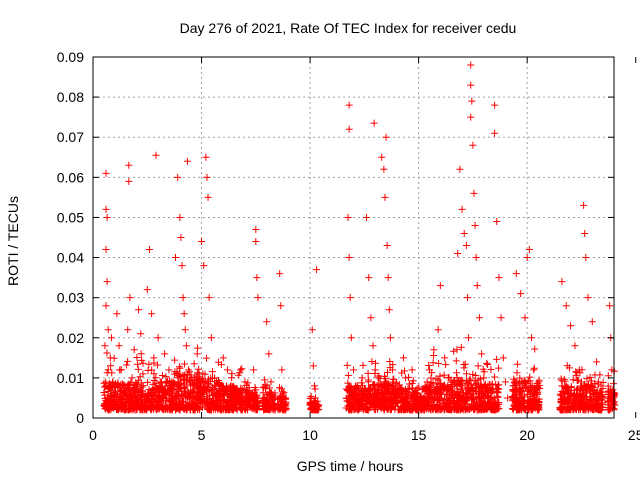  I want to click on x-tick-label: 10, so click(310, 435).